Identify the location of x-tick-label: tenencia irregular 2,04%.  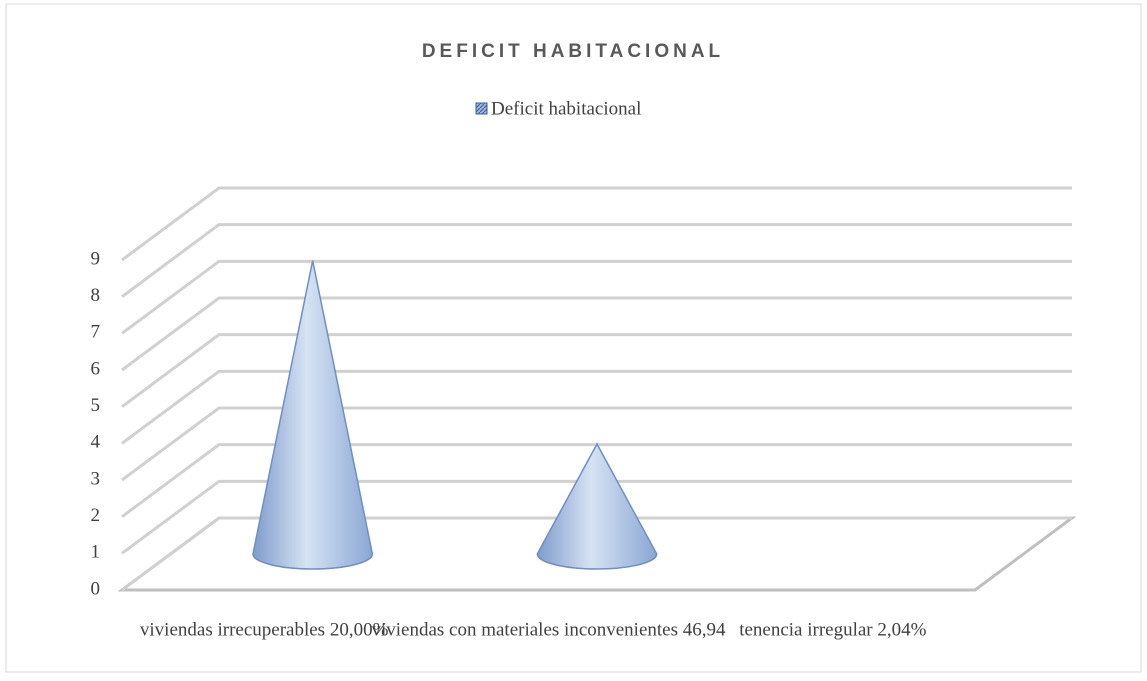
(832, 629).